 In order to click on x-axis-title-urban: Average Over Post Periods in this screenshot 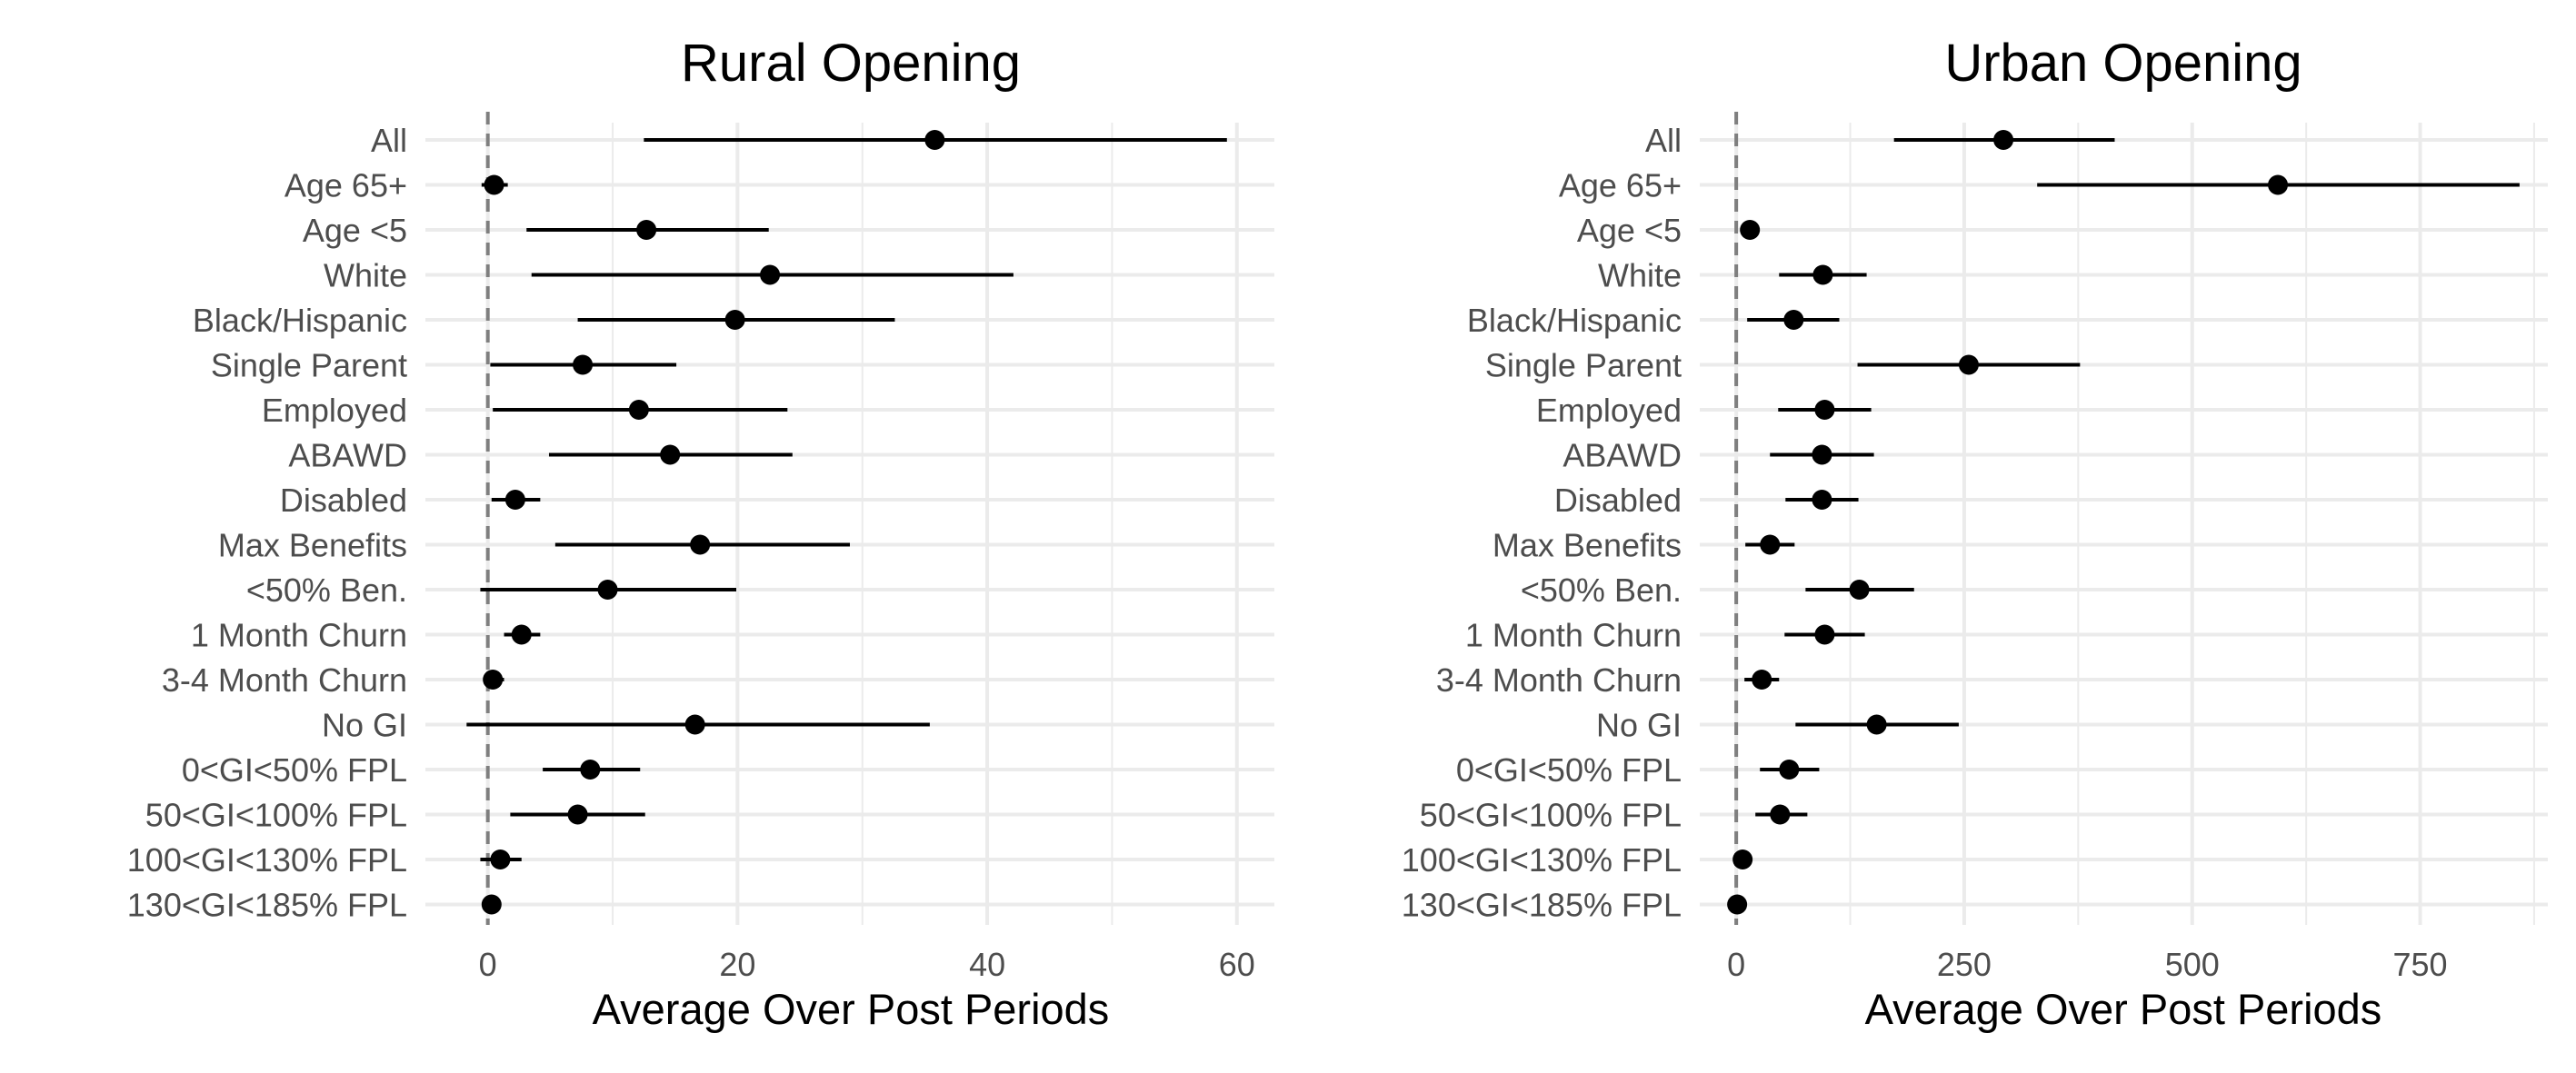, I will do `click(2123, 1009)`.